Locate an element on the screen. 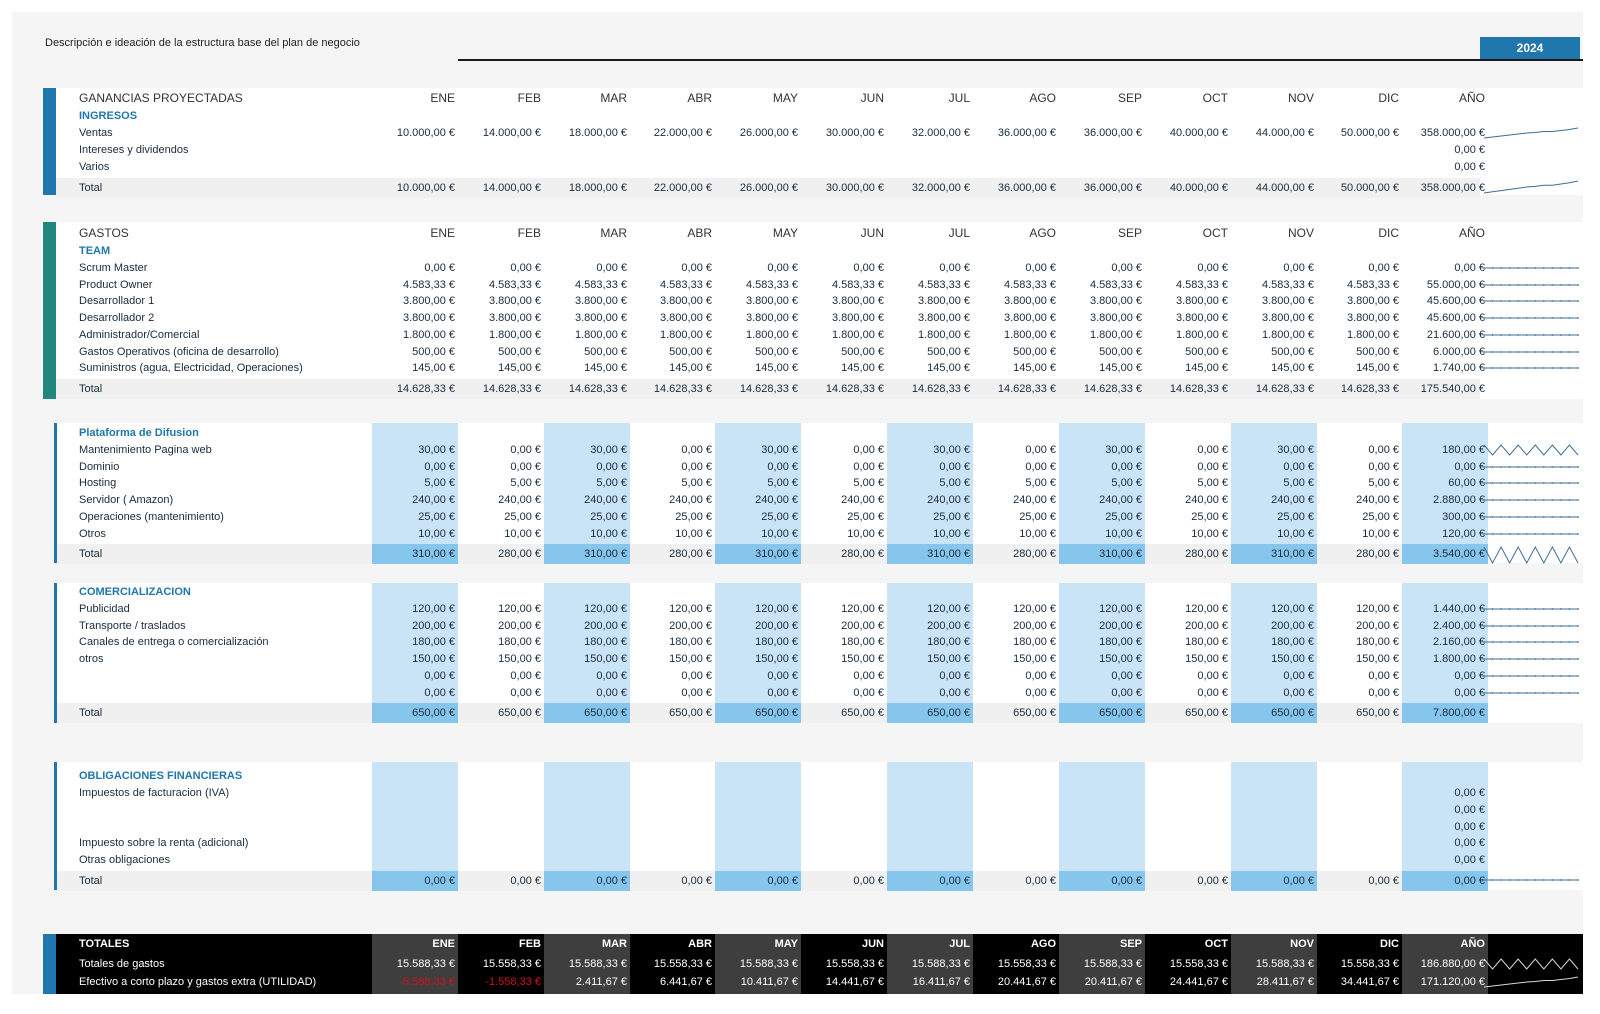 The image size is (1600, 1014). month-header-jun: JUN is located at coordinates (872, 98).